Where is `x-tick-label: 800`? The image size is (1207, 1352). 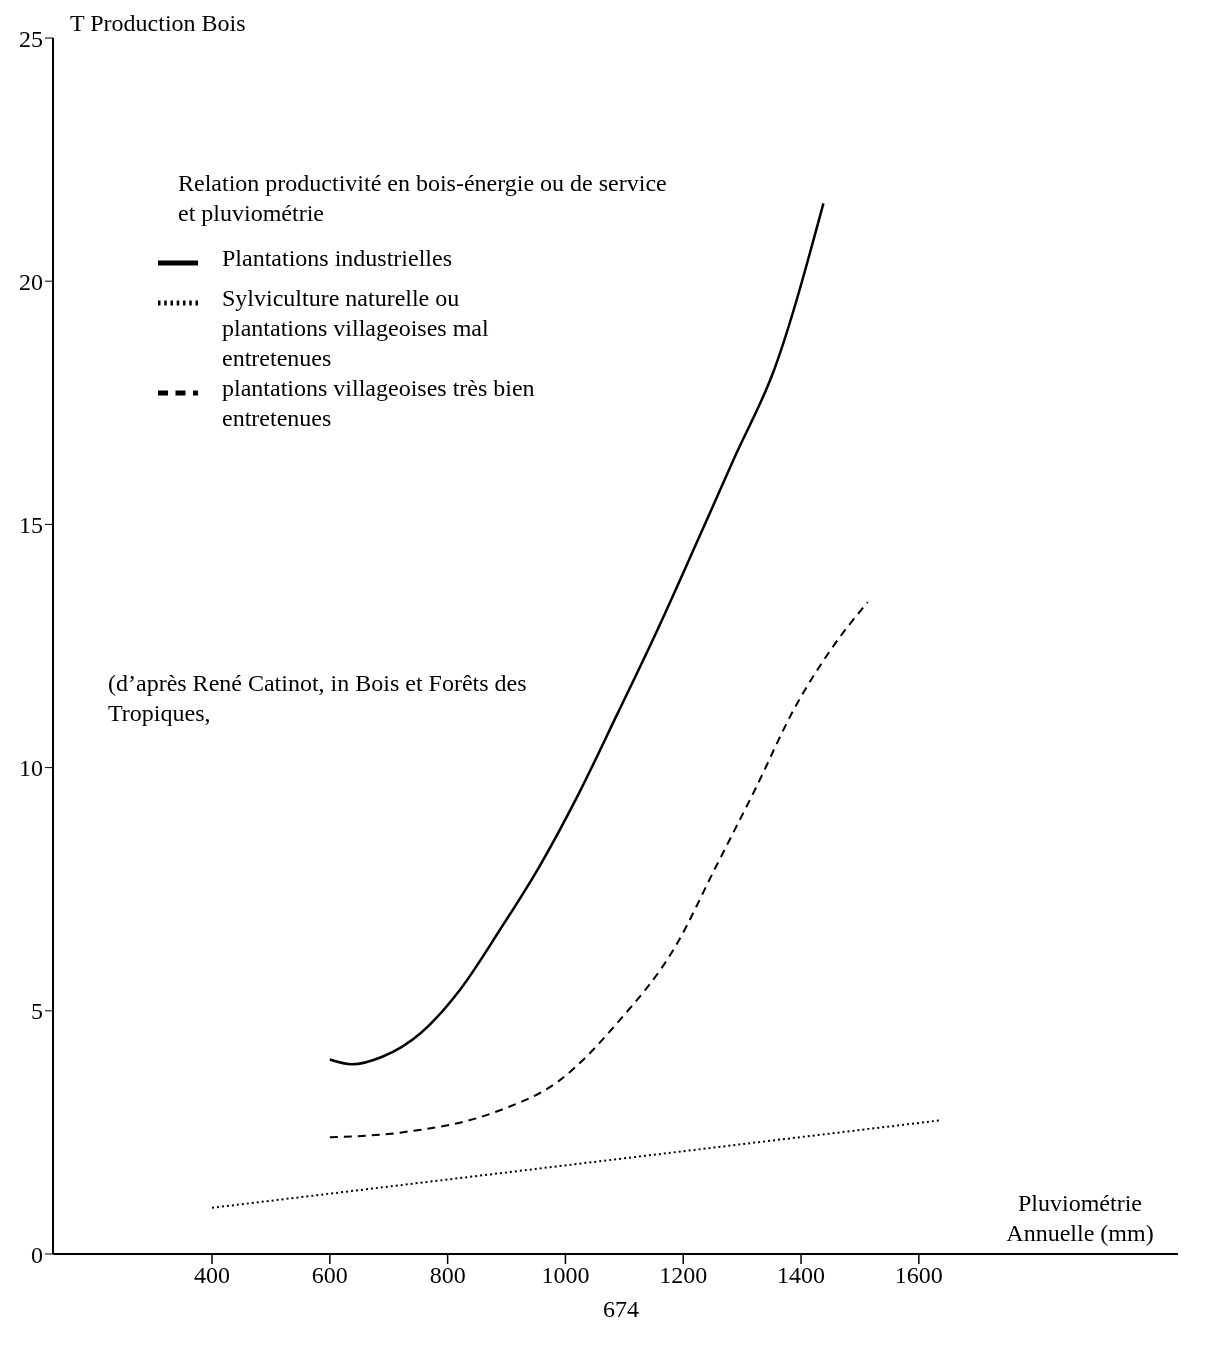
x-tick-label: 800 is located at coordinates (447, 1275).